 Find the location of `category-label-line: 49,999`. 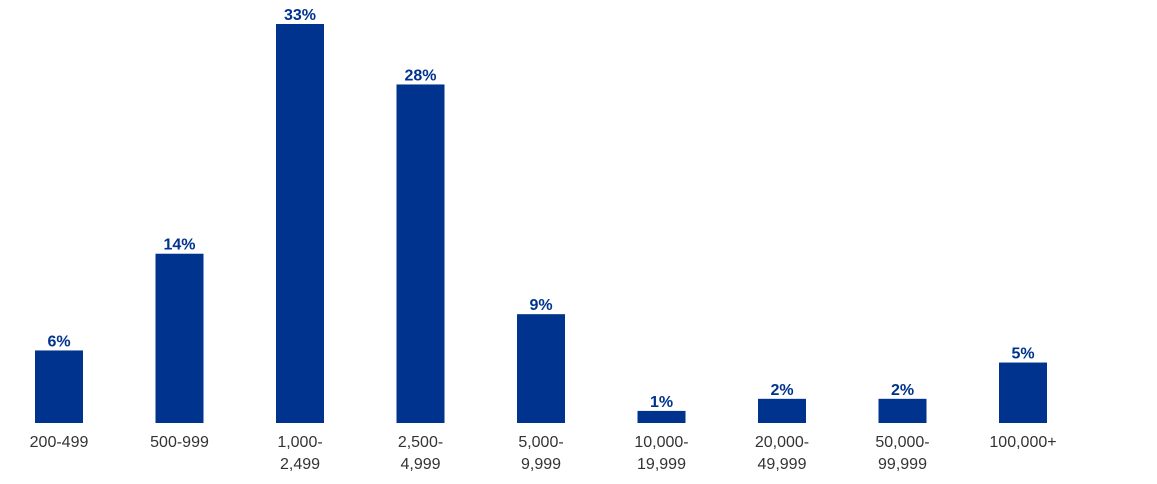

category-label-line: 49,999 is located at coordinates (782, 464).